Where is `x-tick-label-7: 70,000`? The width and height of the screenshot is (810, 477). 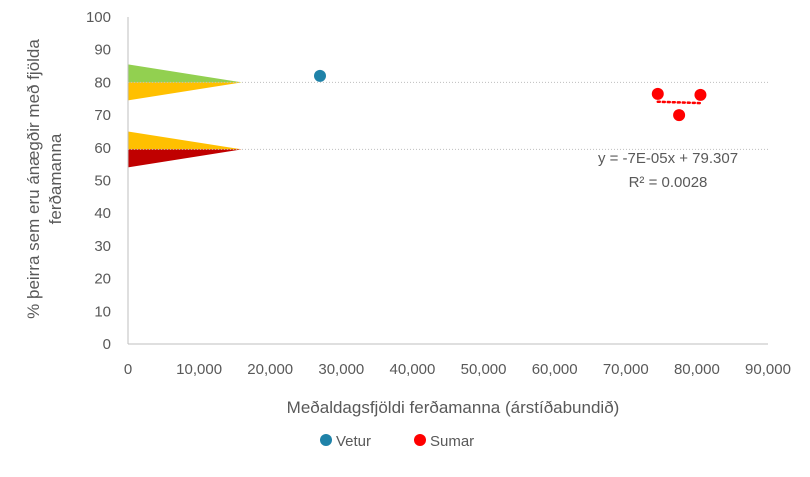 x-tick-label-7: 70,000 is located at coordinates (626, 369).